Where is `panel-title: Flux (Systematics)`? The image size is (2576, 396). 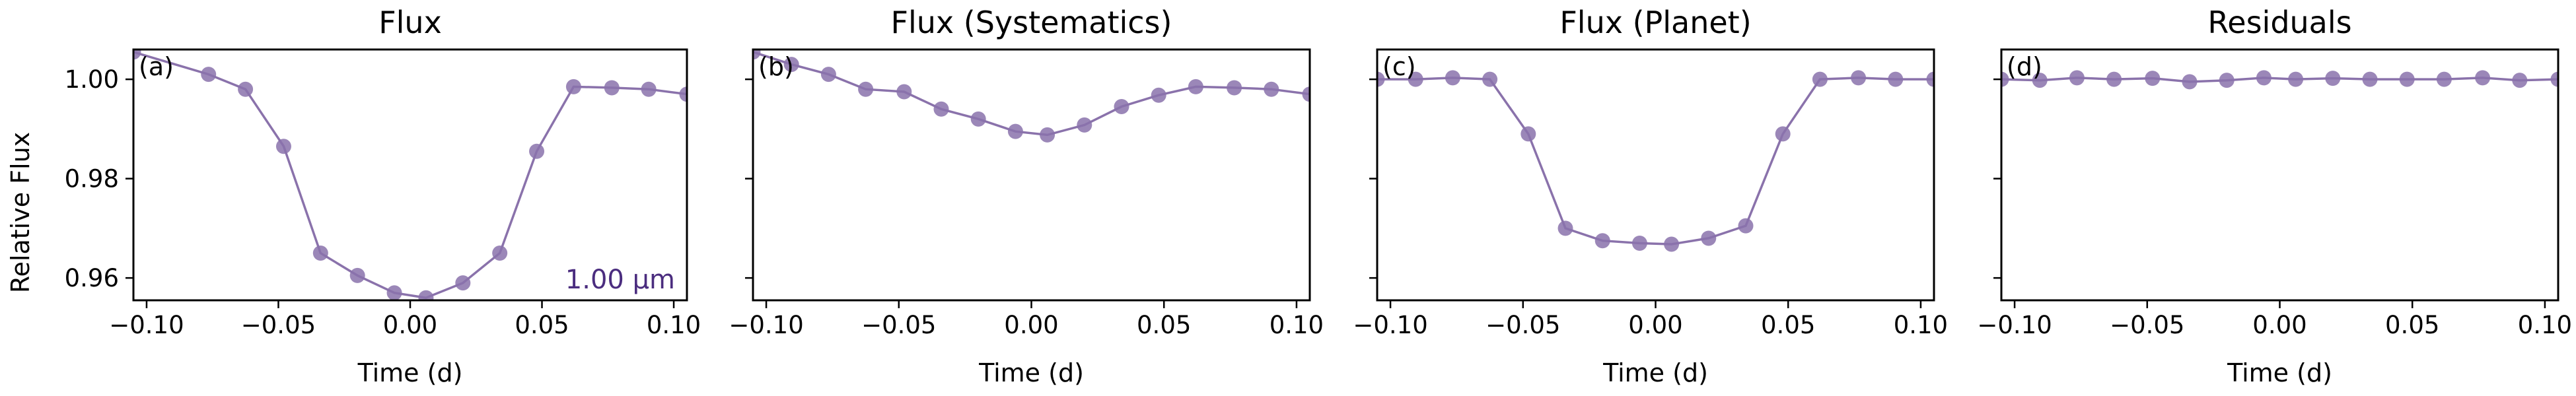 panel-title: Flux (Systematics) is located at coordinates (1032, 23).